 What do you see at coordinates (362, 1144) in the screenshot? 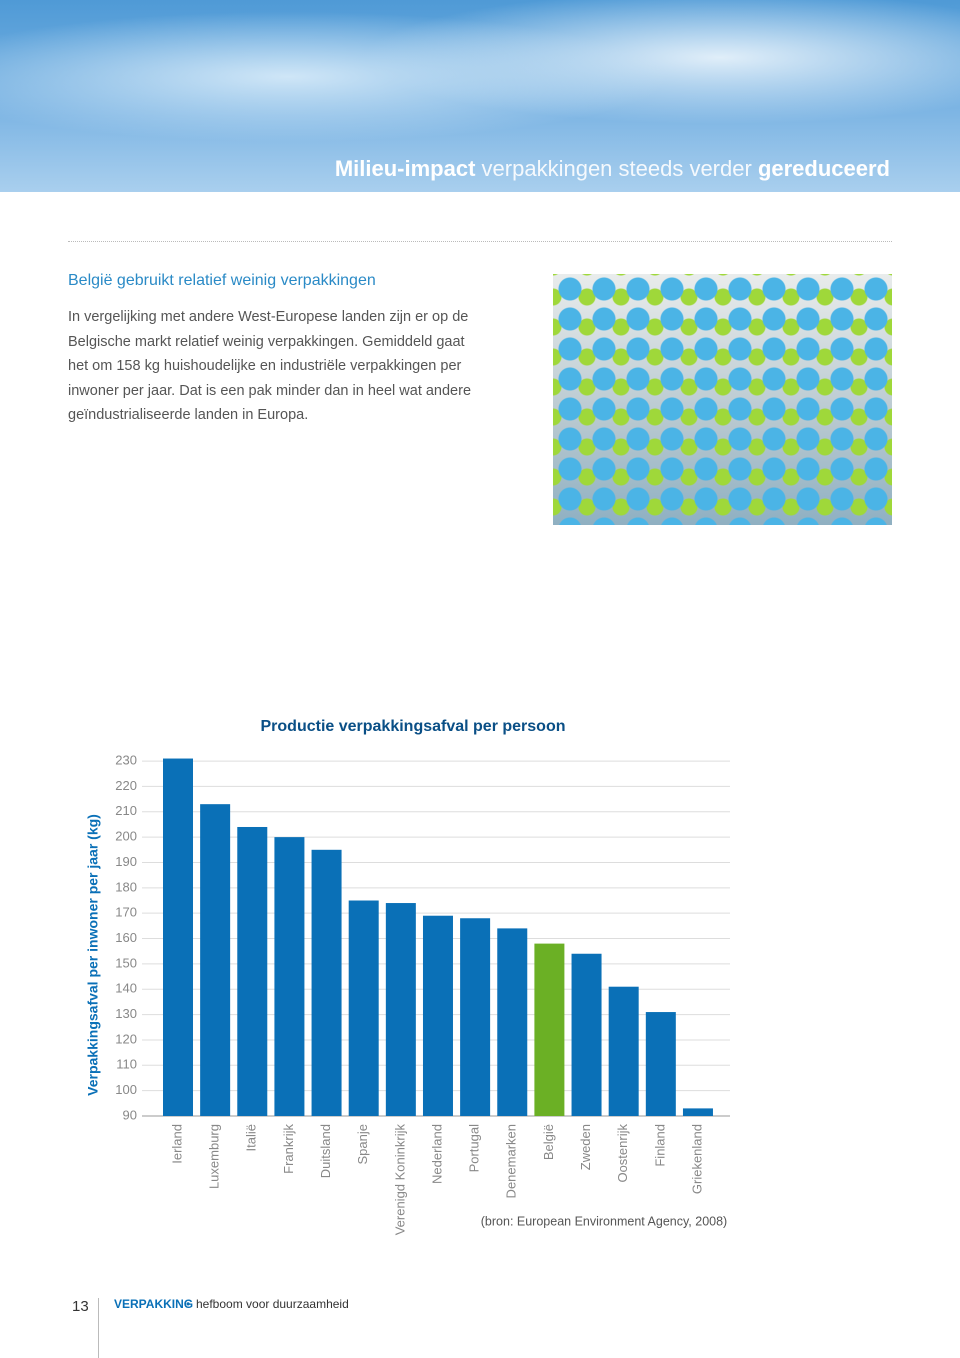
I see `x-tick-label: Spanje` at bounding box center [362, 1144].